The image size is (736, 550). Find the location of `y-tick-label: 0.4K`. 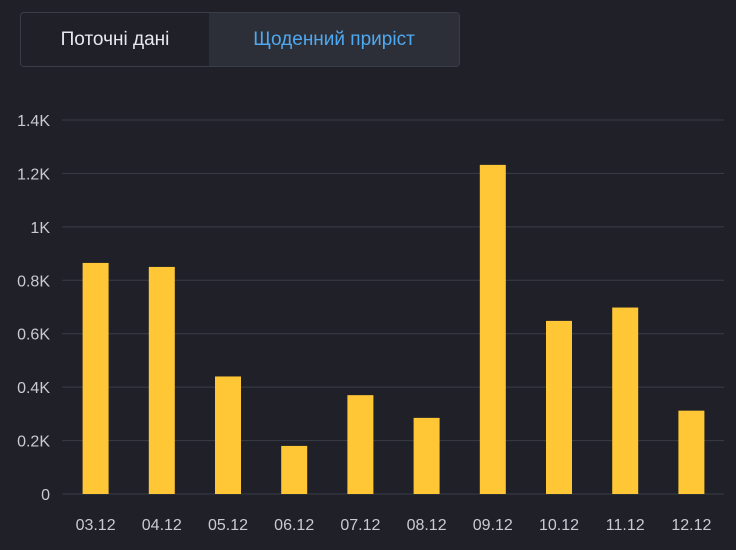

y-tick-label: 0.4K is located at coordinates (33, 388).